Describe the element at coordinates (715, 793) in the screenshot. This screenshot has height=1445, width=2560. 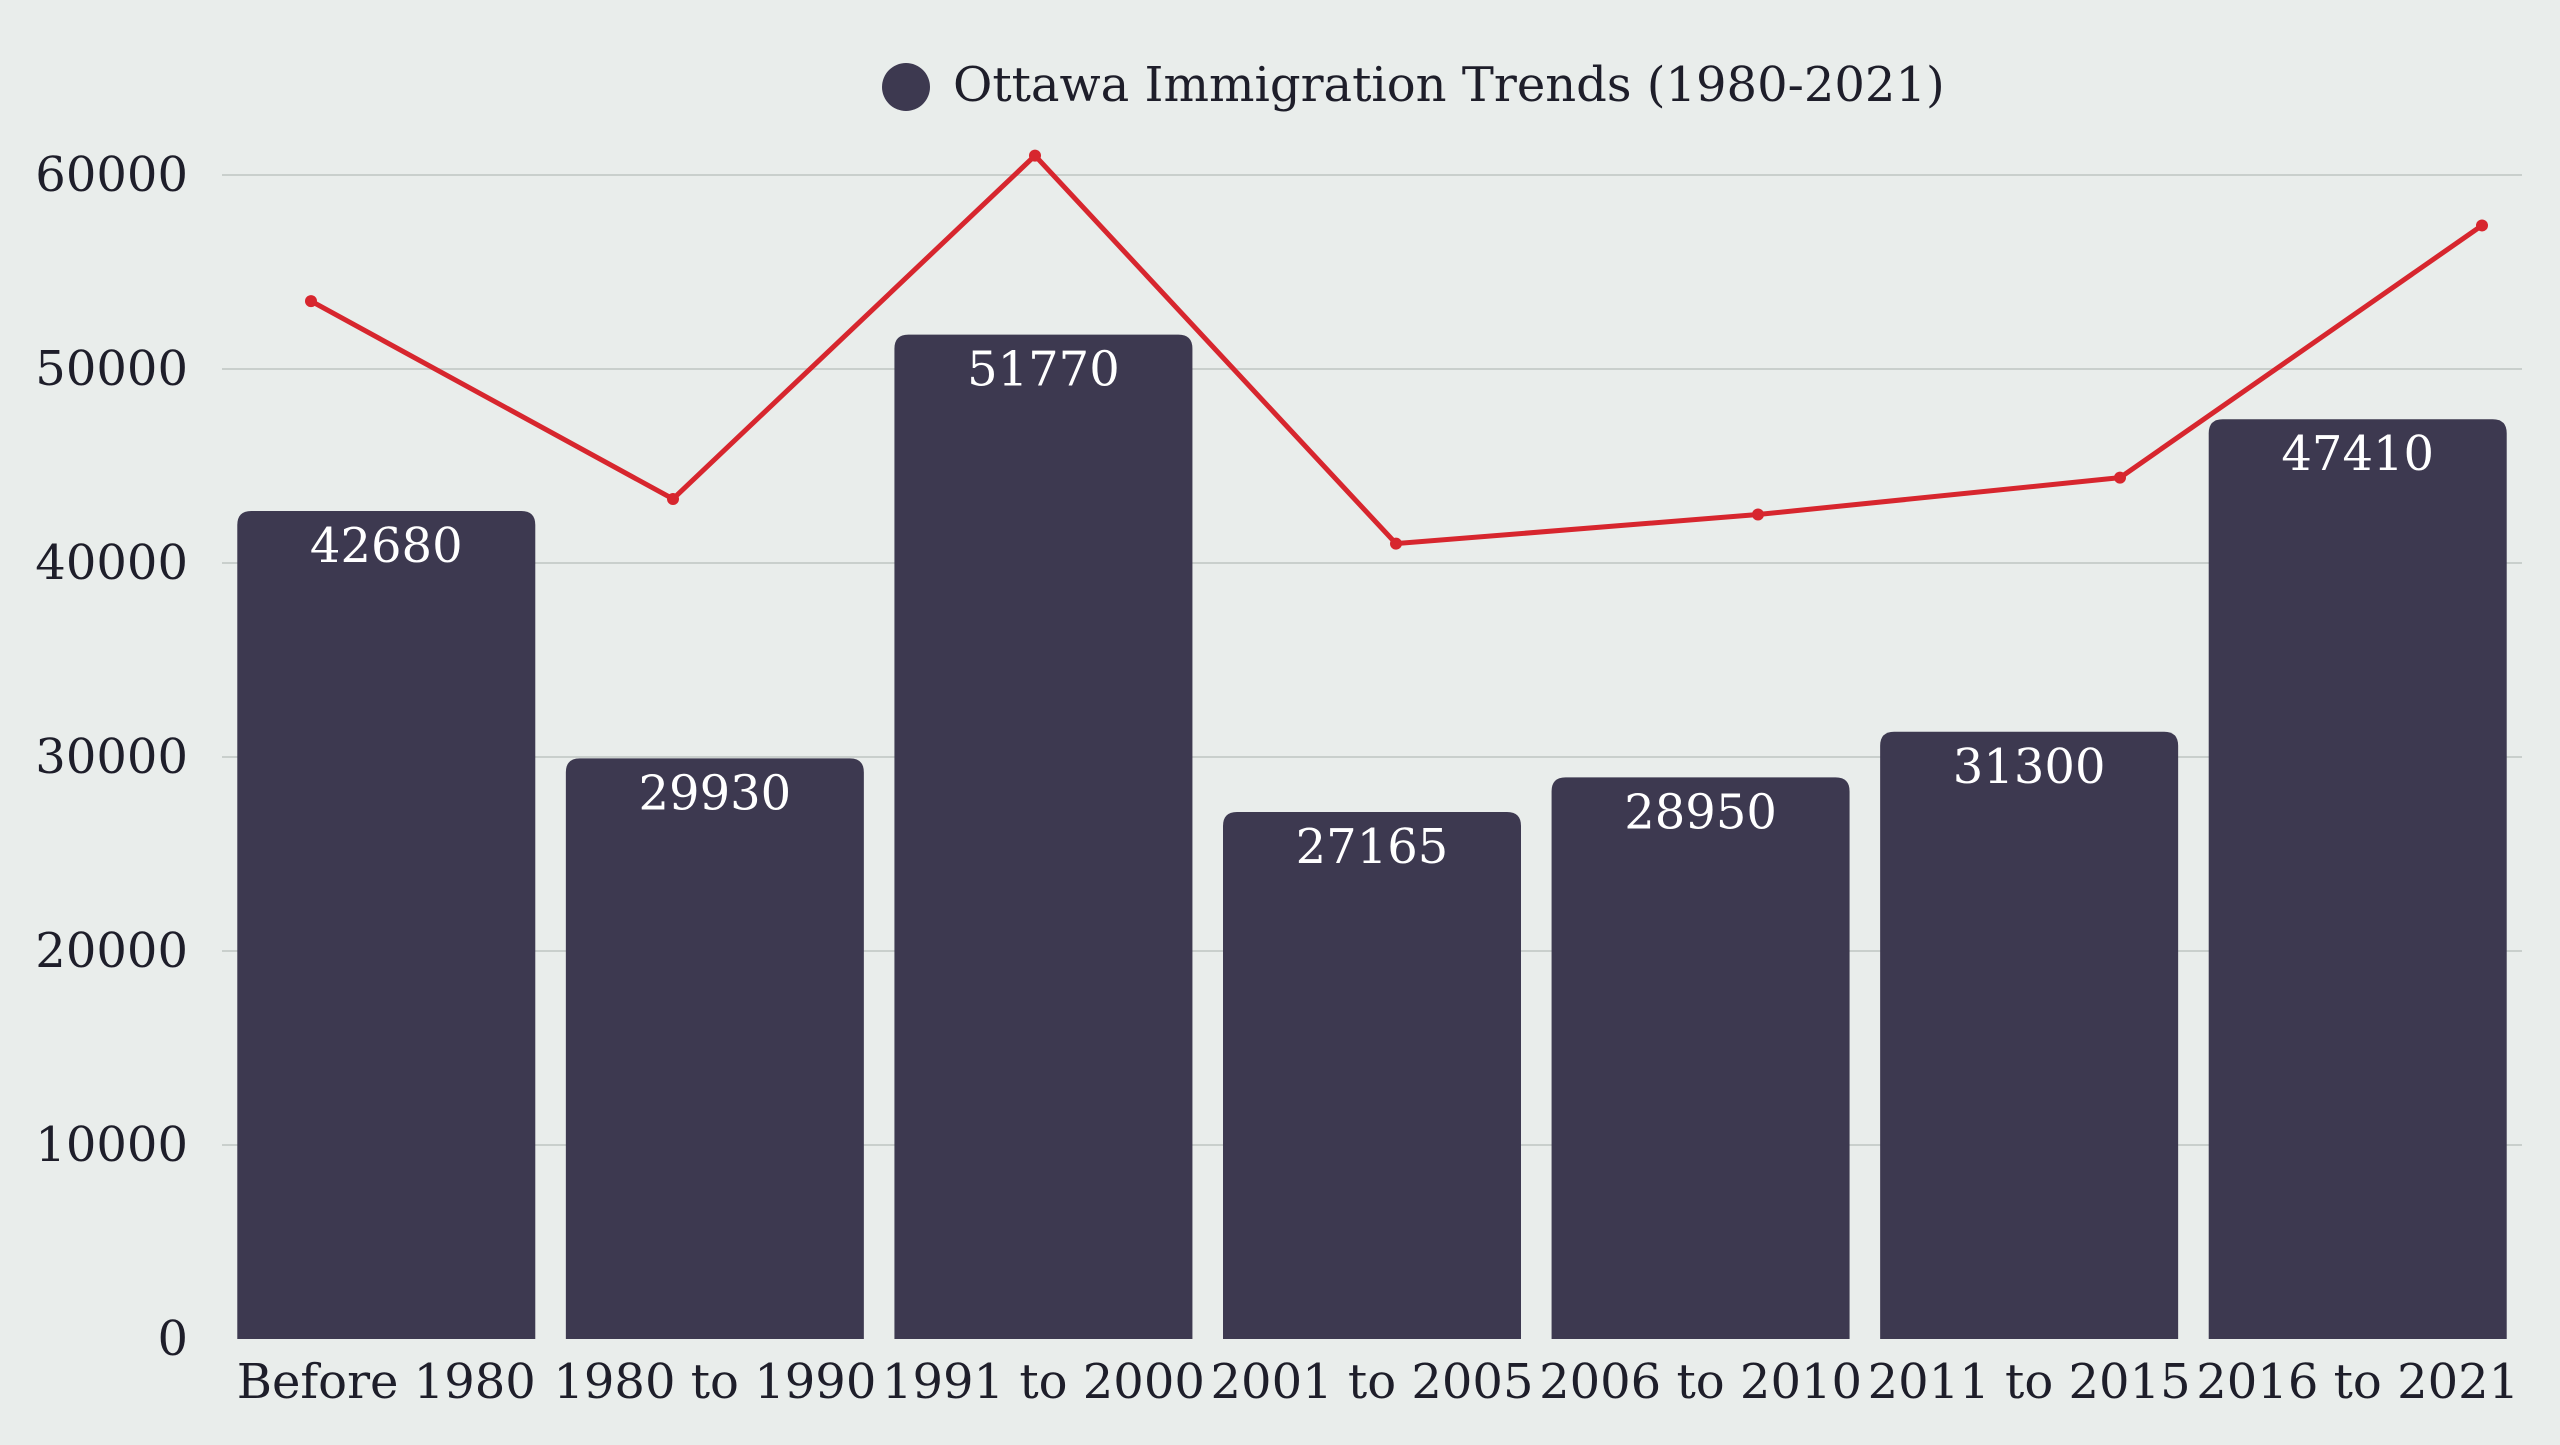
I see `bar-data-label: 29930` at that location.